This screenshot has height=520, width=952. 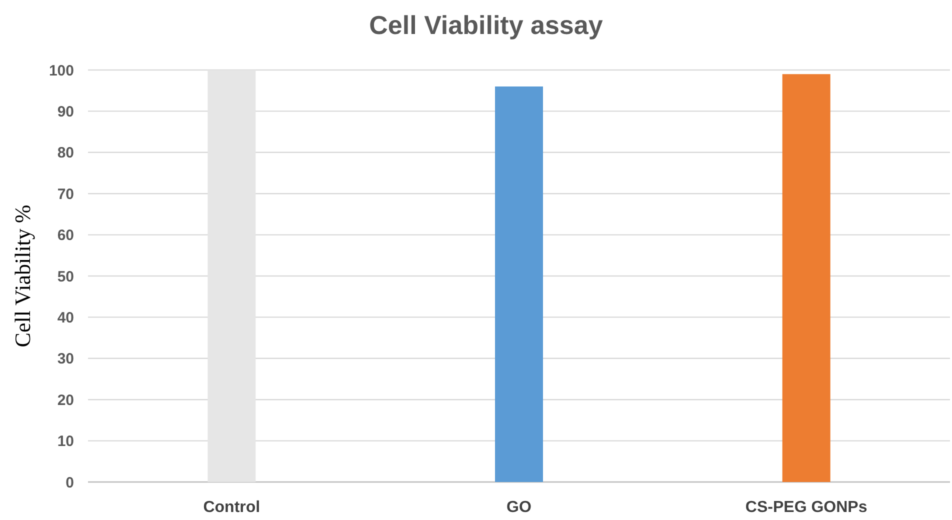 What do you see at coordinates (65, 400) in the screenshot?
I see `y-tick-label: 20` at bounding box center [65, 400].